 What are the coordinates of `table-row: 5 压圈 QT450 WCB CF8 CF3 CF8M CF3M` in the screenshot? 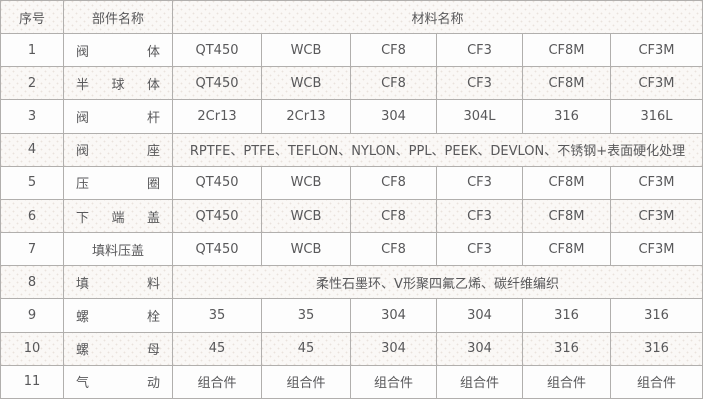 It's located at (352, 182).